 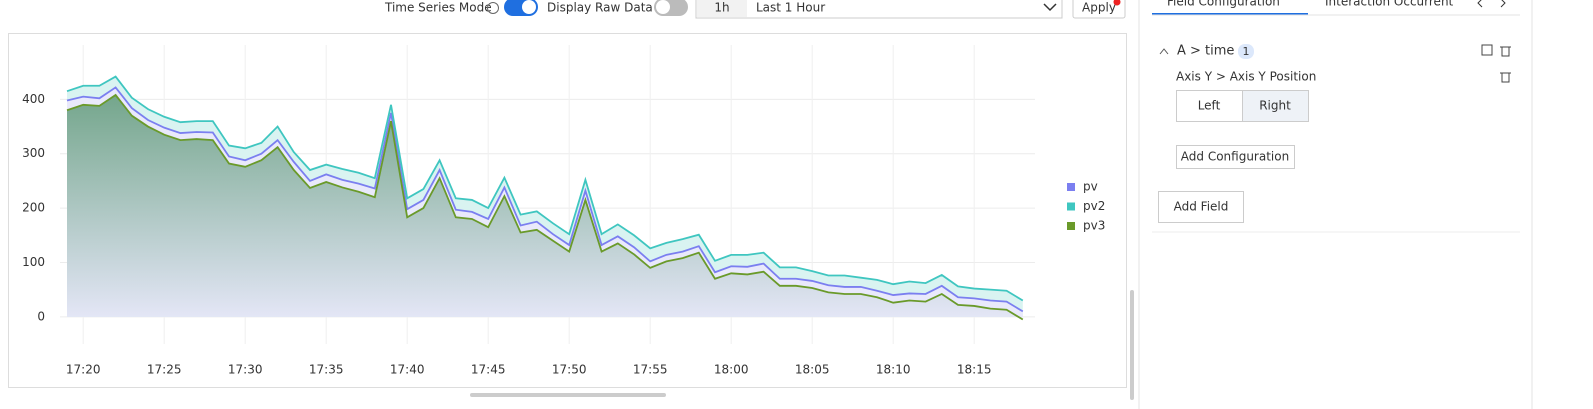 I want to click on toggle-label: Time Series Mode, so click(x=438, y=8).